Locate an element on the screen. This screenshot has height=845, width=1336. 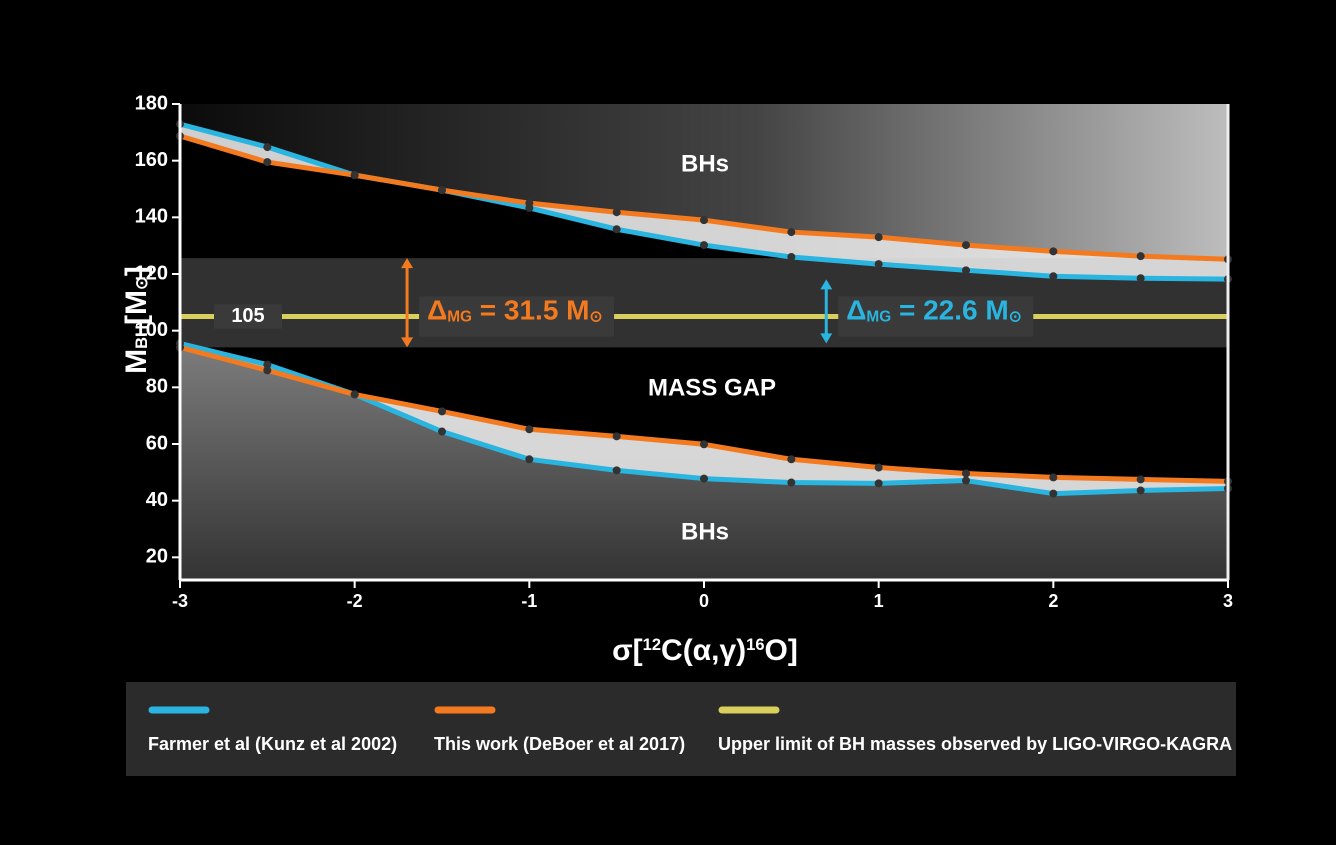
text-part: [M is located at coordinates (136, 307).